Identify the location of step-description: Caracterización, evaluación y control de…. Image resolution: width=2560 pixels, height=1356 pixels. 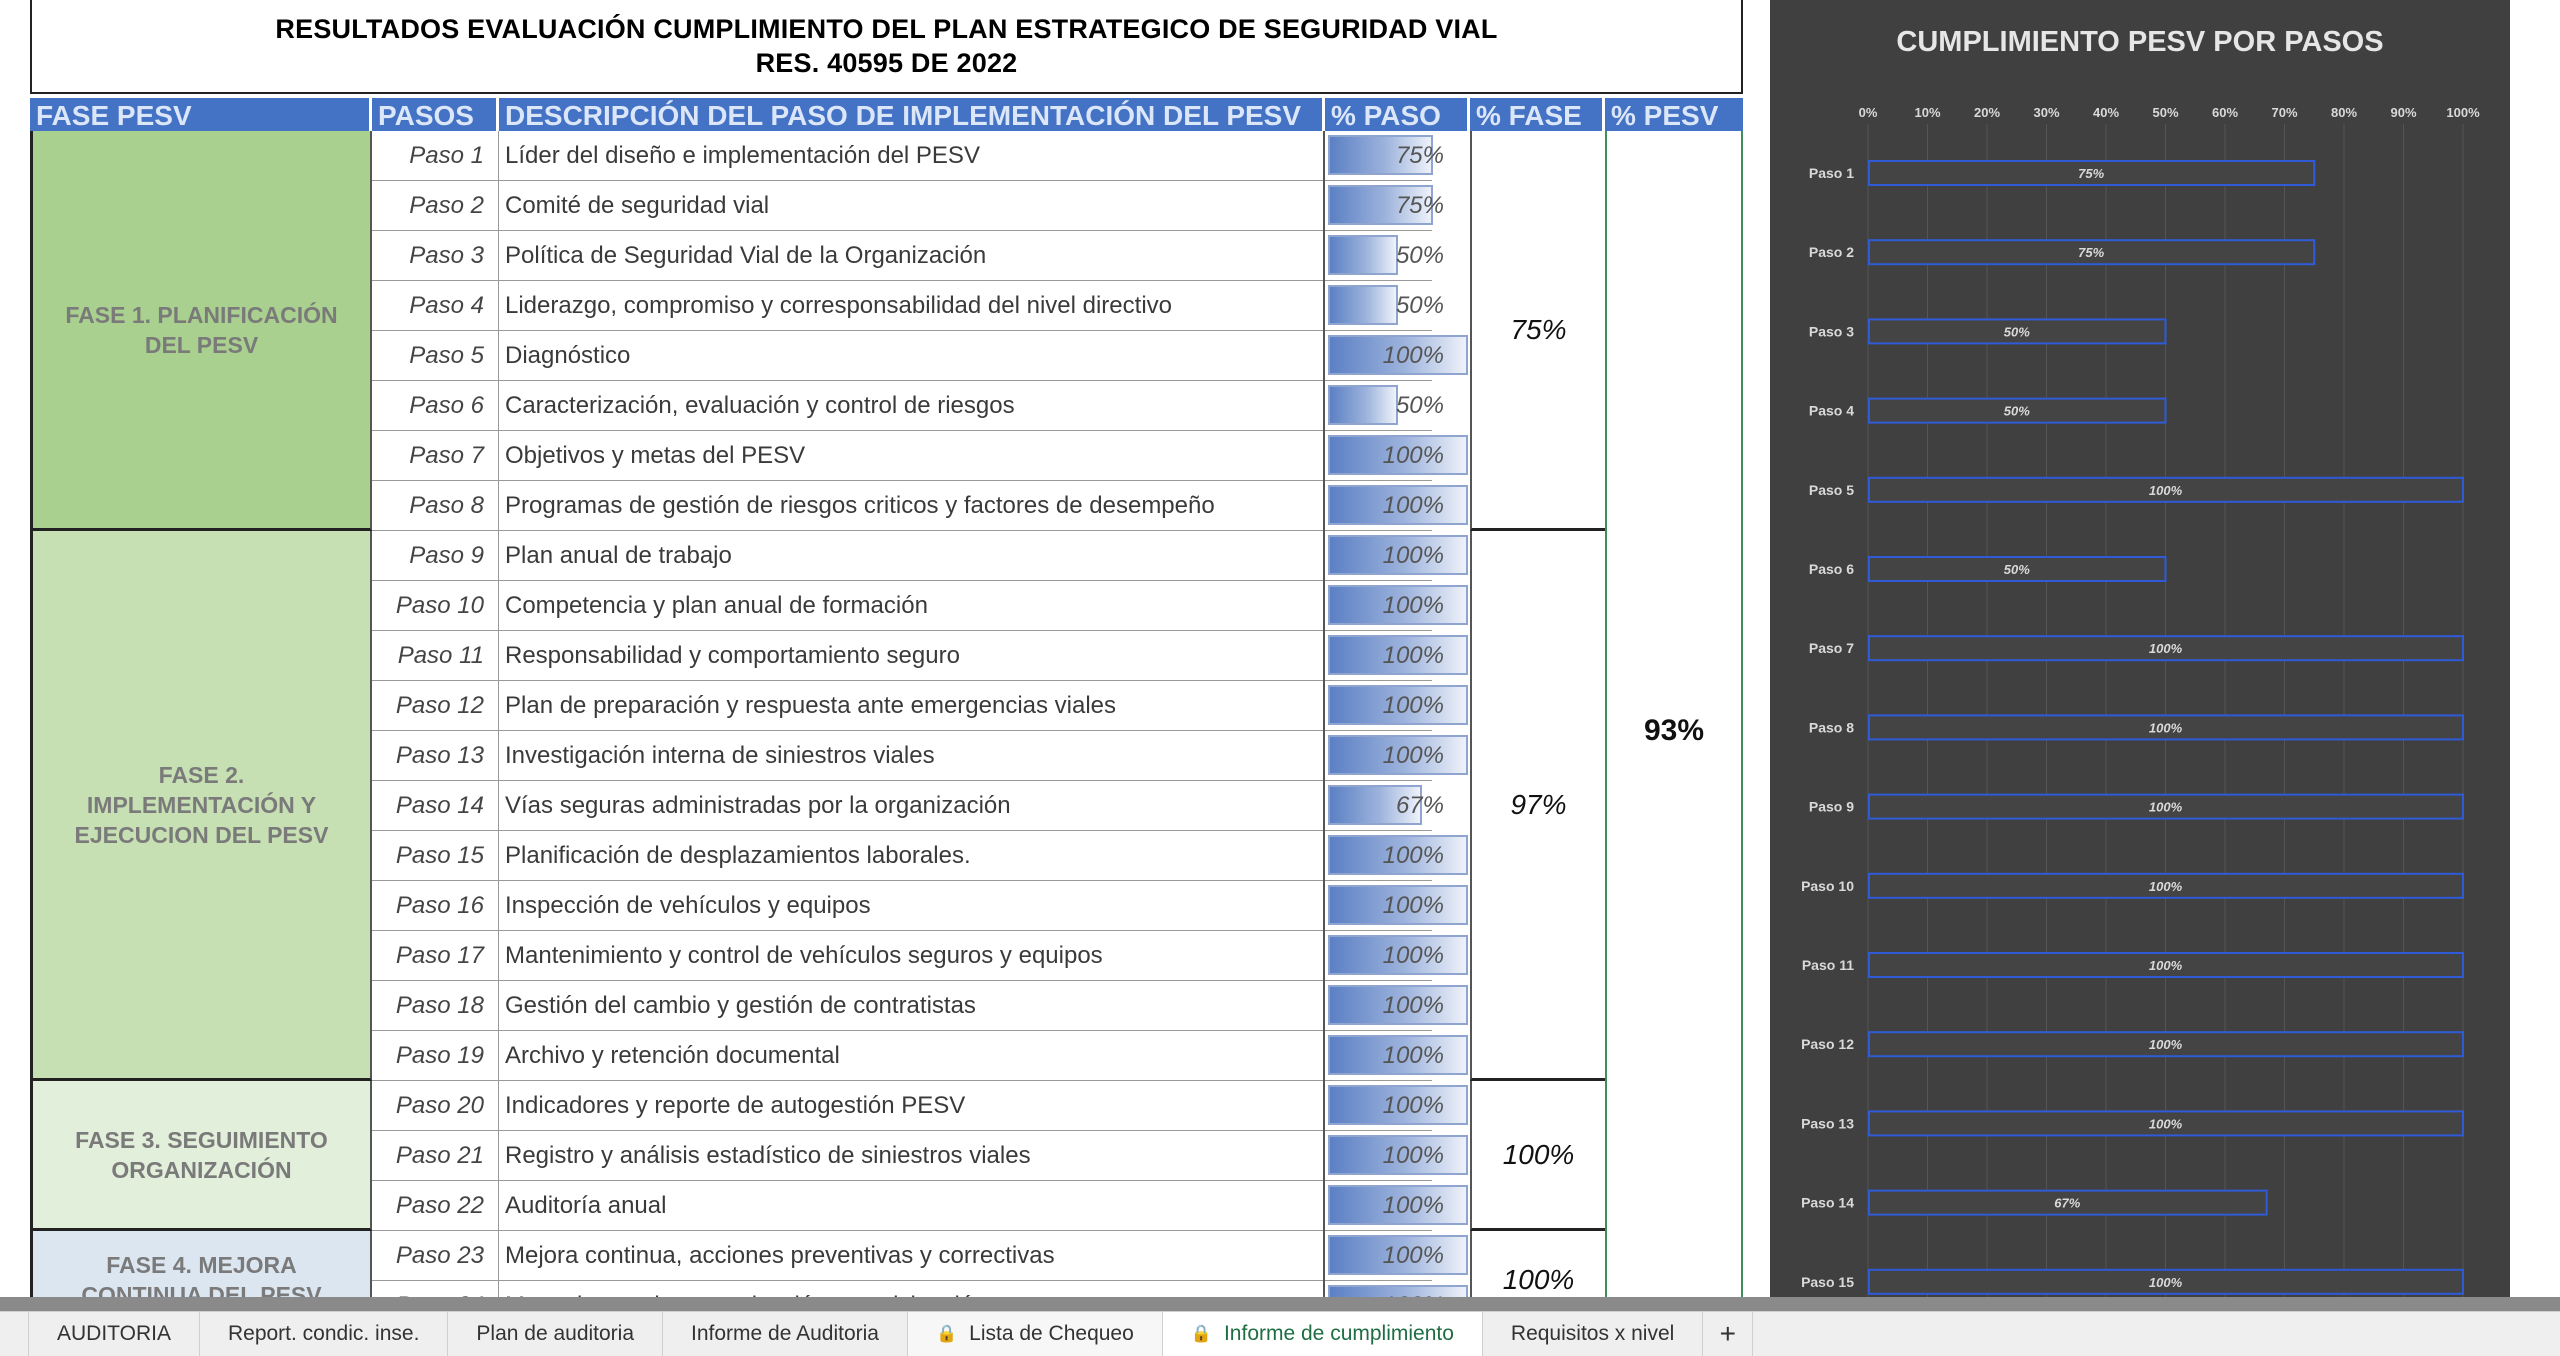
(912, 406).